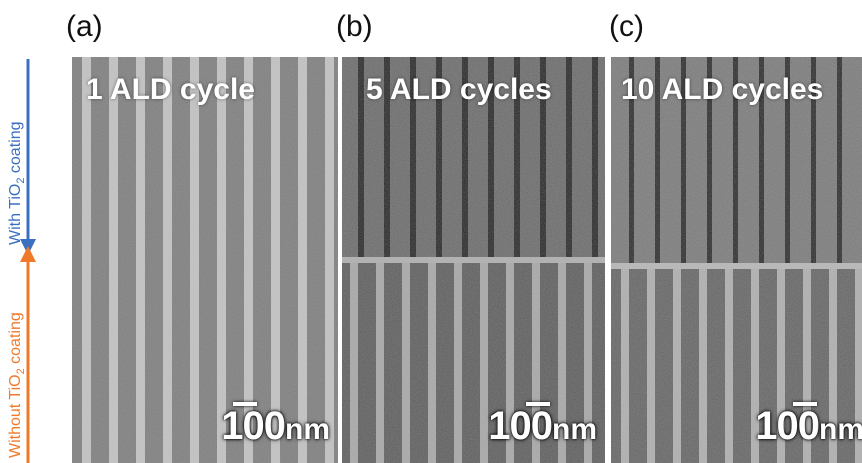 The image size is (862, 463). What do you see at coordinates (459, 89) in the screenshot?
I see `condition-label-b: 5 ALD cycles` at bounding box center [459, 89].